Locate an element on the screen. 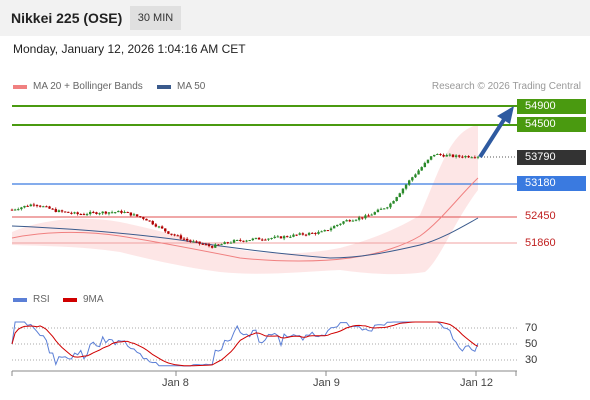 The height and width of the screenshot is (400, 590). rsi-axis-50: 50 is located at coordinates (531, 344).